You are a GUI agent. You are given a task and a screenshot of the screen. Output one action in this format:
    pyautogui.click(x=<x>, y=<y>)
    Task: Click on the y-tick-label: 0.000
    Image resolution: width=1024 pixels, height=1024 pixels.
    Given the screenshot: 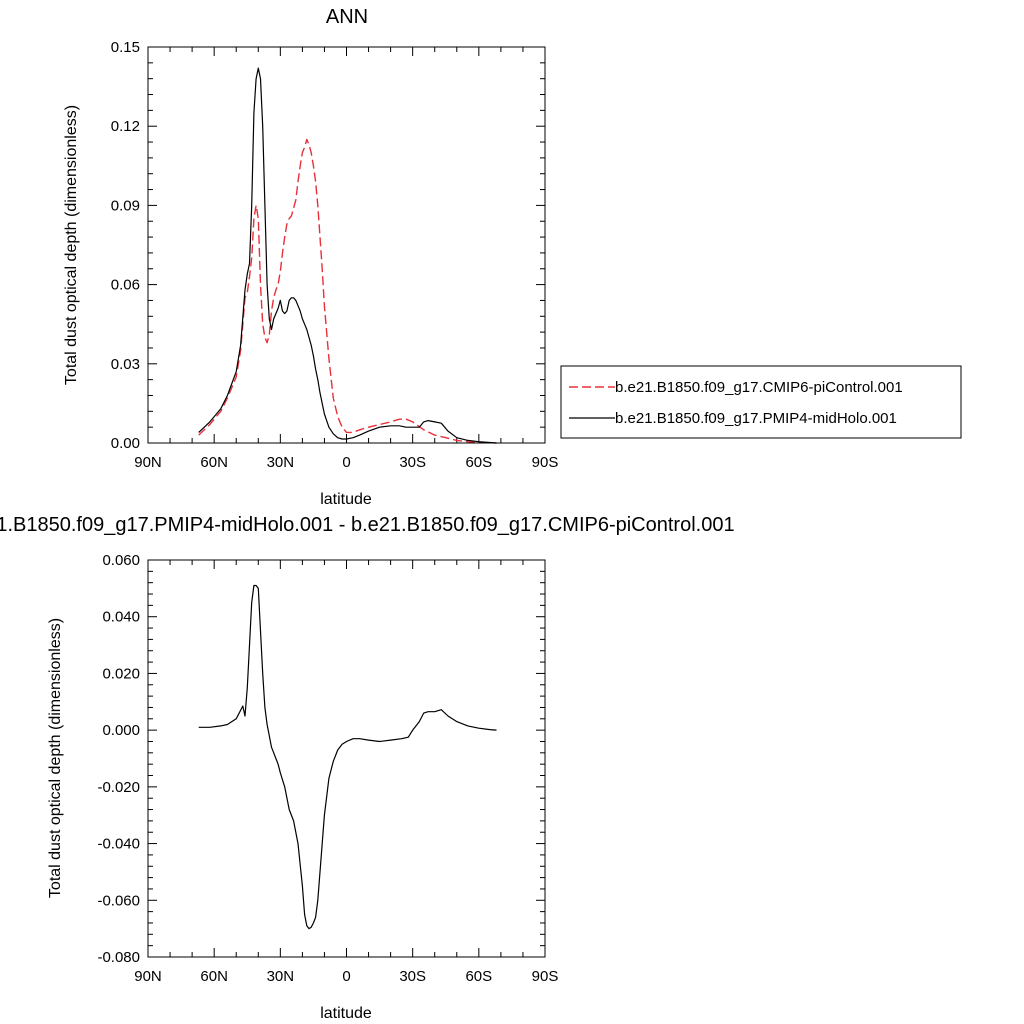 What is the action you would take?
    pyautogui.click(x=121, y=730)
    